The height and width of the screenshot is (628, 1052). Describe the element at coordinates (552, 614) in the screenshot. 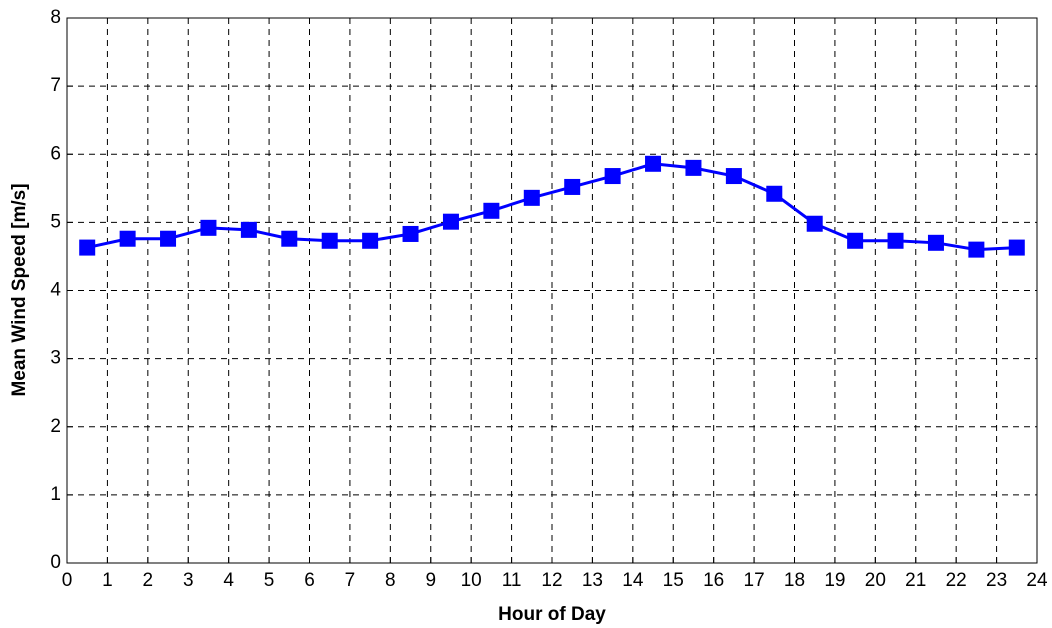

I see `x-axis-label: Hour of Day` at that location.